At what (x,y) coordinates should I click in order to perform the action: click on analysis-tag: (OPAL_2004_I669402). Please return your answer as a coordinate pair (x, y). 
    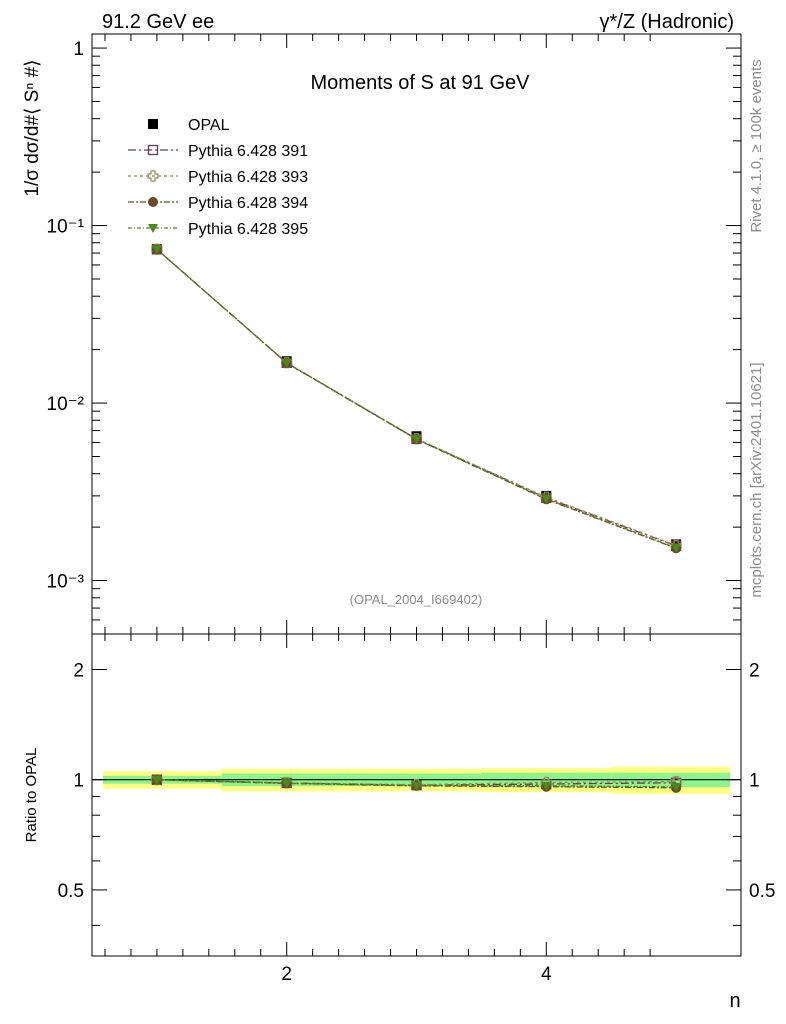
    Looking at the image, I should click on (416, 599).